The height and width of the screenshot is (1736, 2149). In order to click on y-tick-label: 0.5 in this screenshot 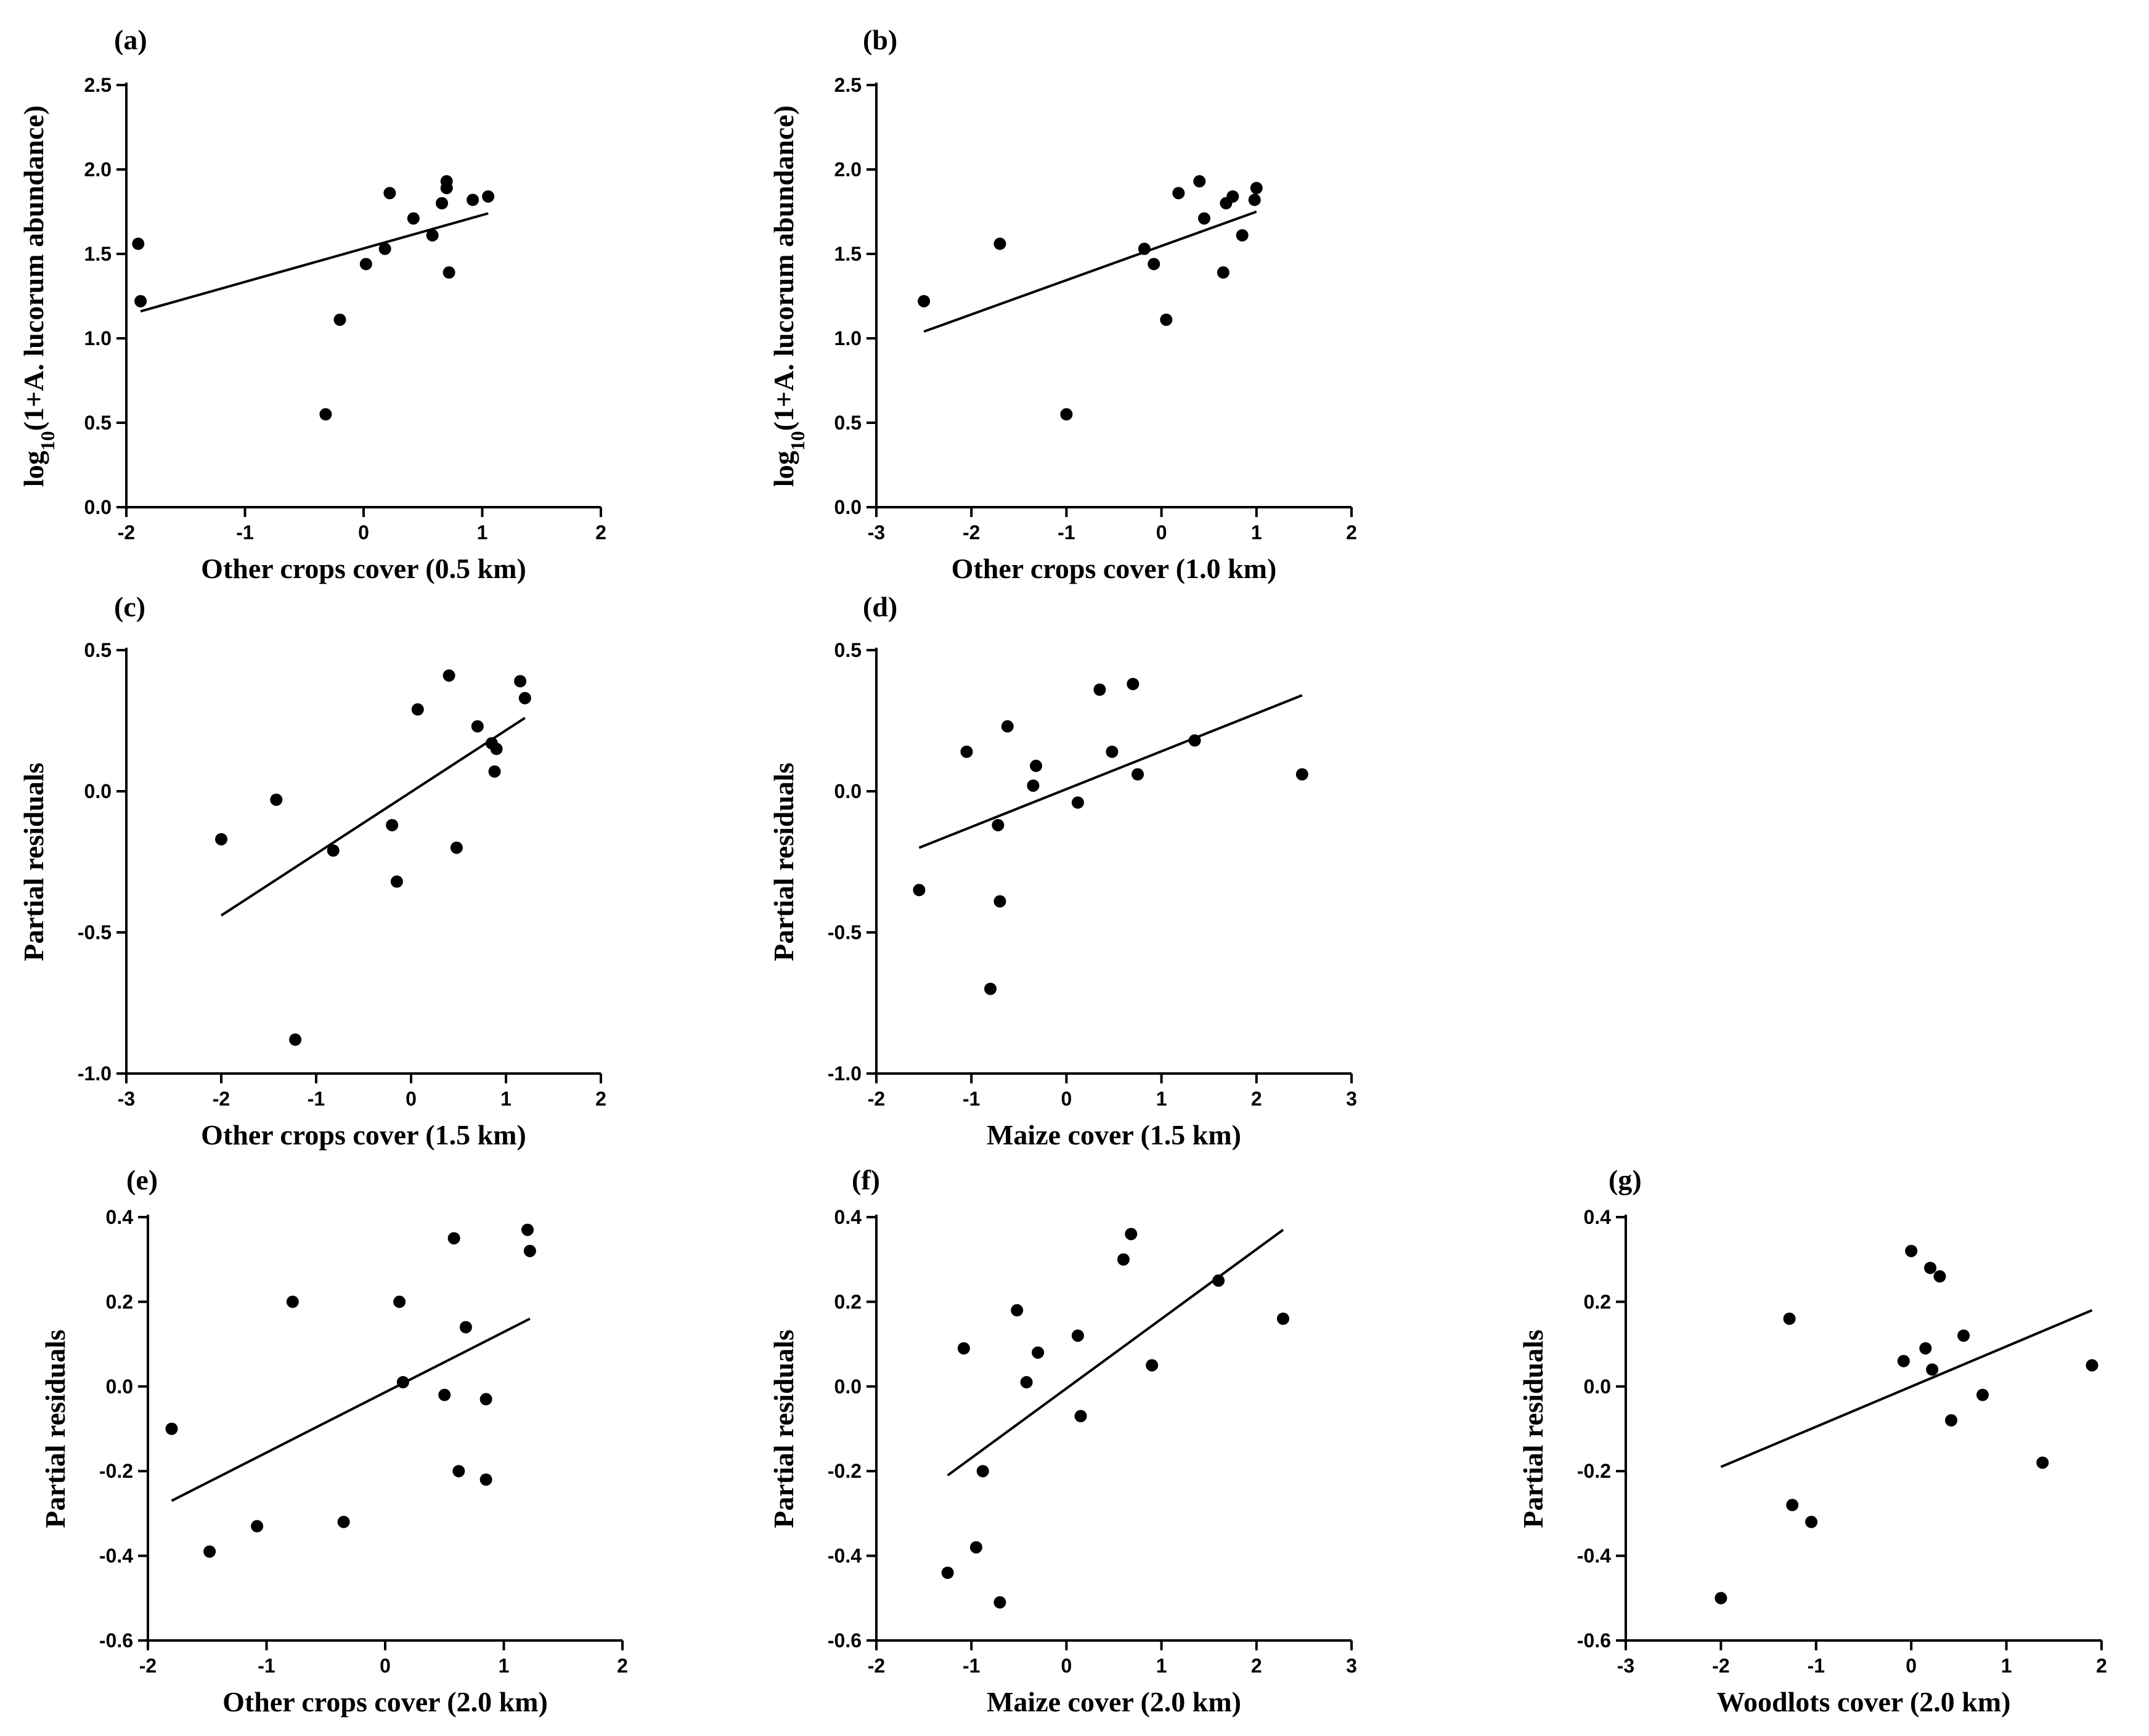, I will do `click(848, 423)`.